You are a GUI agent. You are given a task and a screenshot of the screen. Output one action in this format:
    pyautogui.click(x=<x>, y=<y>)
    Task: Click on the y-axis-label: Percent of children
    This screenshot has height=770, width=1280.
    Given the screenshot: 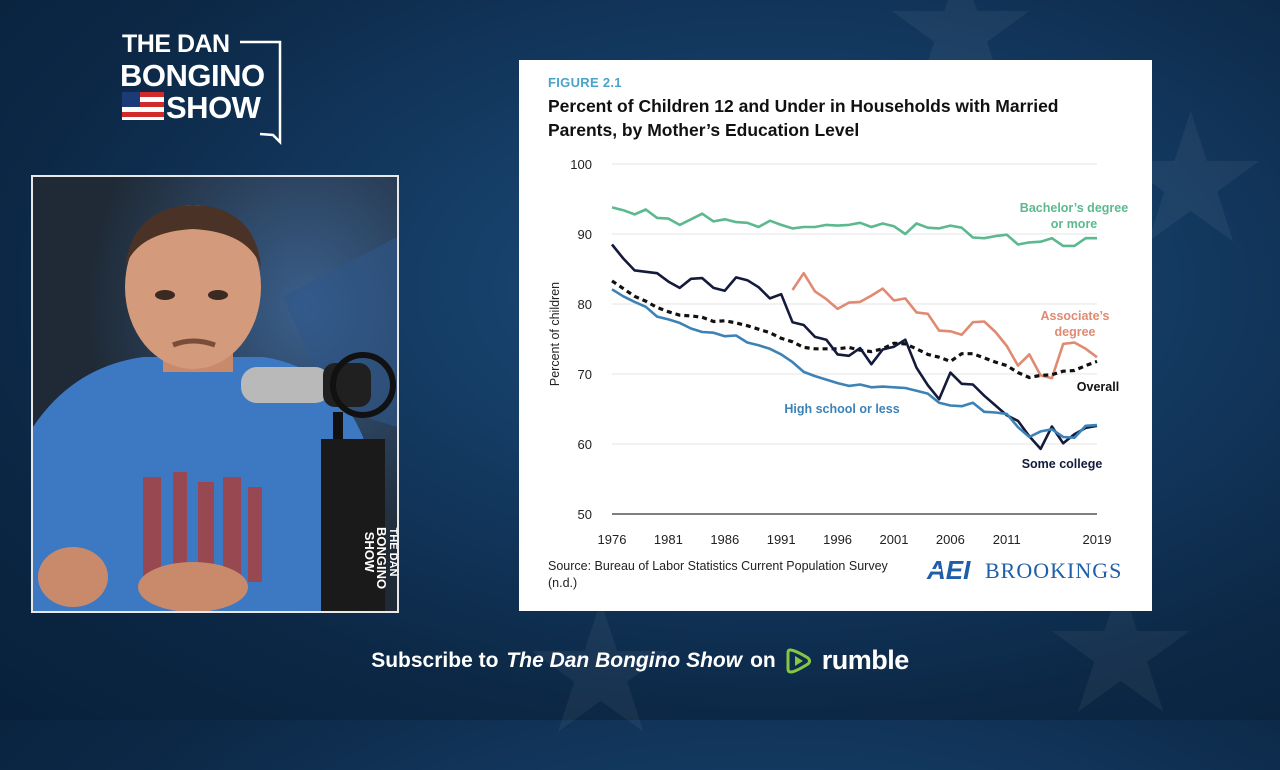 What is the action you would take?
    pyautogui.click(x=555, y=334)
    